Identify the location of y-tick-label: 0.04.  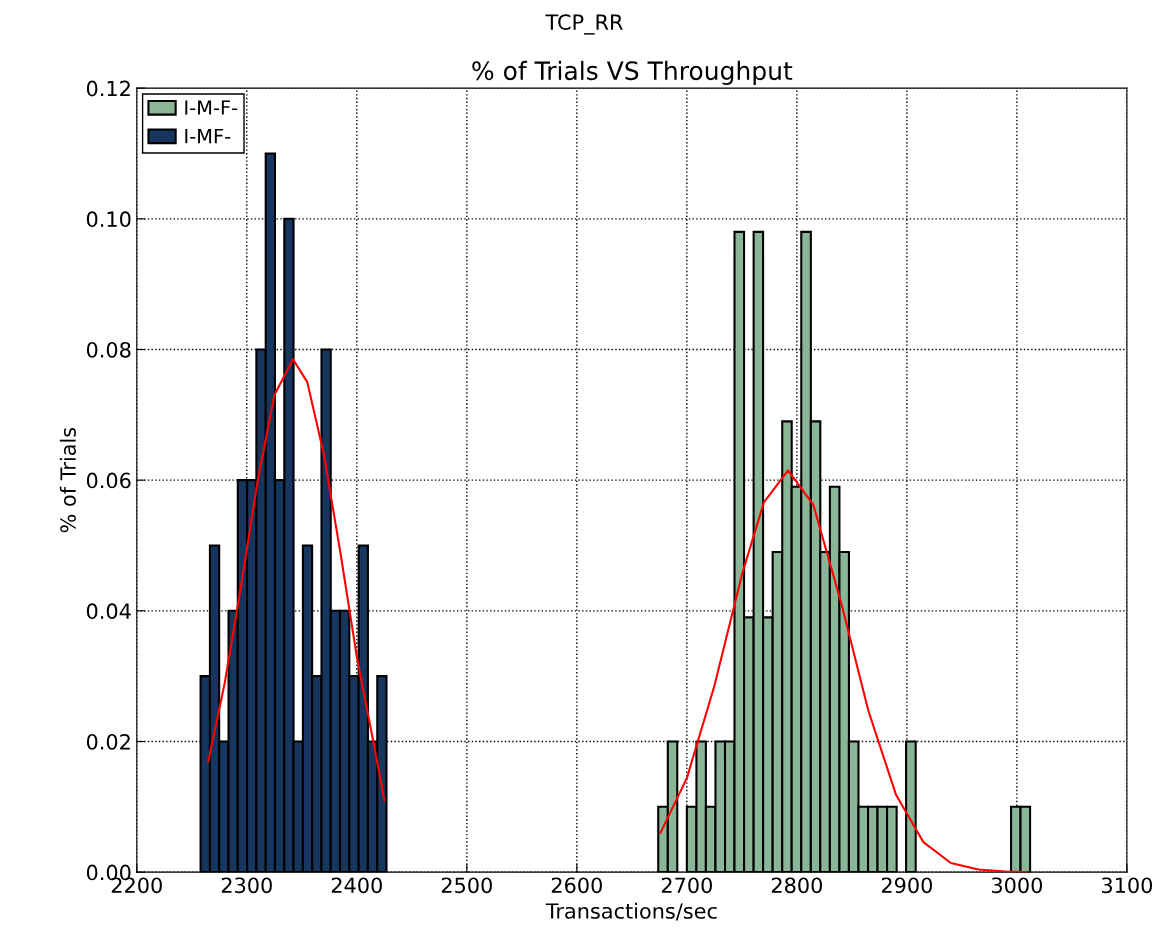
(108, 611).